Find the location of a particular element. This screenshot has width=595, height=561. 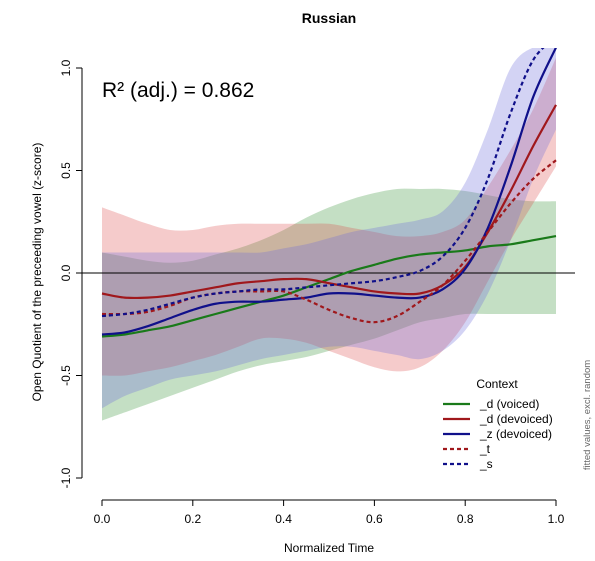

x-tick-label: 0.2 is located at coordinates (192, 519).